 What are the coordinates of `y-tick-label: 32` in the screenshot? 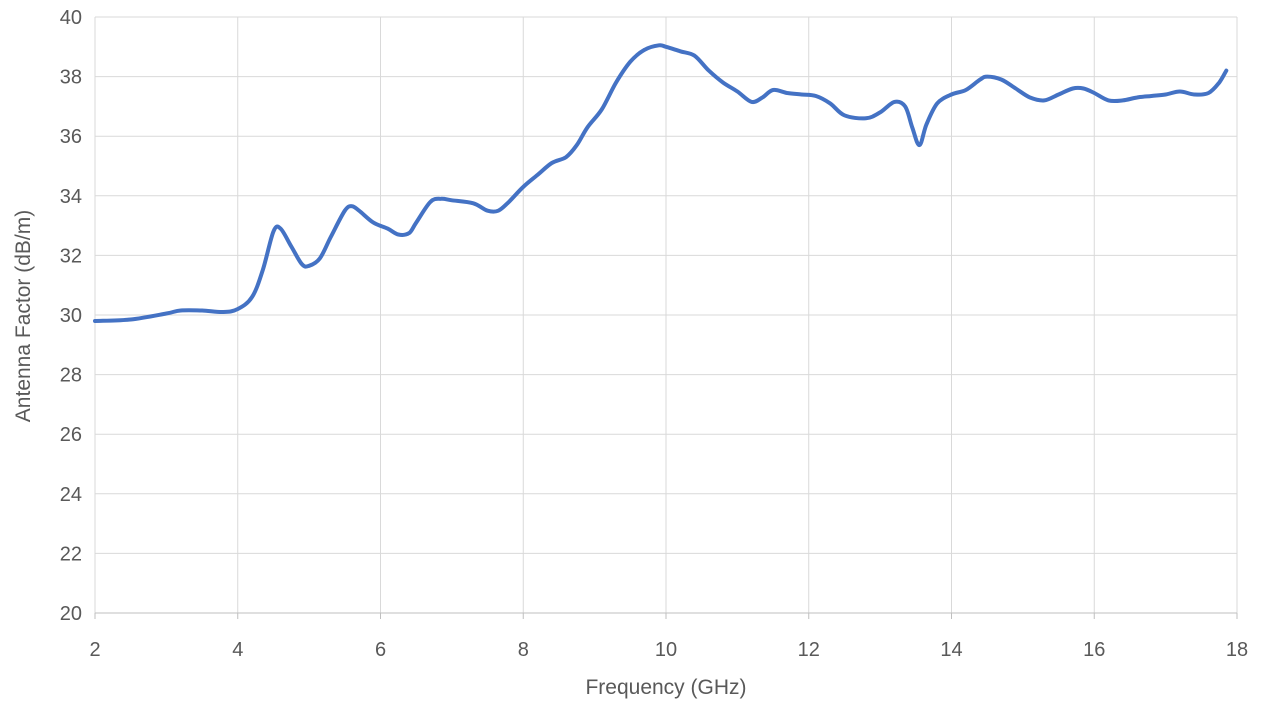 It's located at (71, 256).